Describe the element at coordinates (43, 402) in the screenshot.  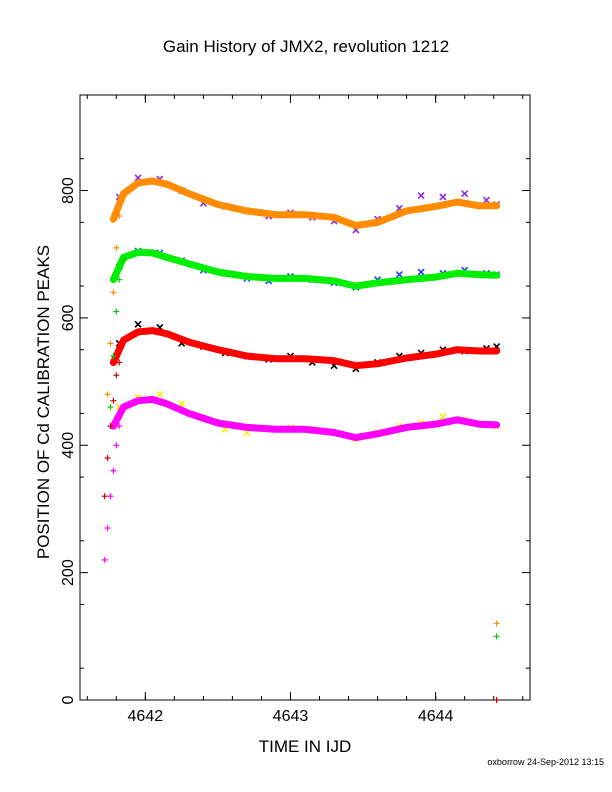
I see `y-axis-label: POSITION OF Cd CALIBRATION PEAKS` at that location.